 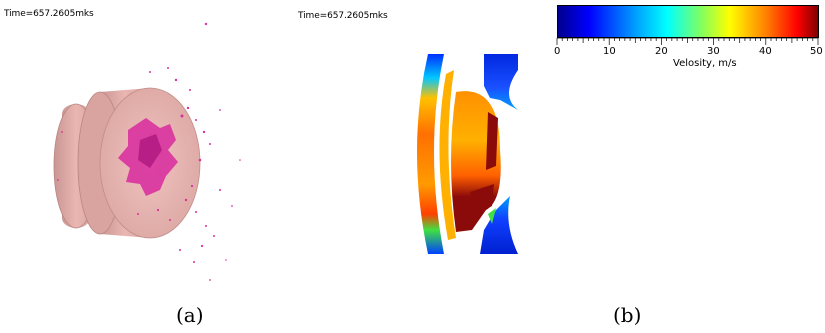 I want to click on panel-label-a: (a), so click(x=190, y=315).